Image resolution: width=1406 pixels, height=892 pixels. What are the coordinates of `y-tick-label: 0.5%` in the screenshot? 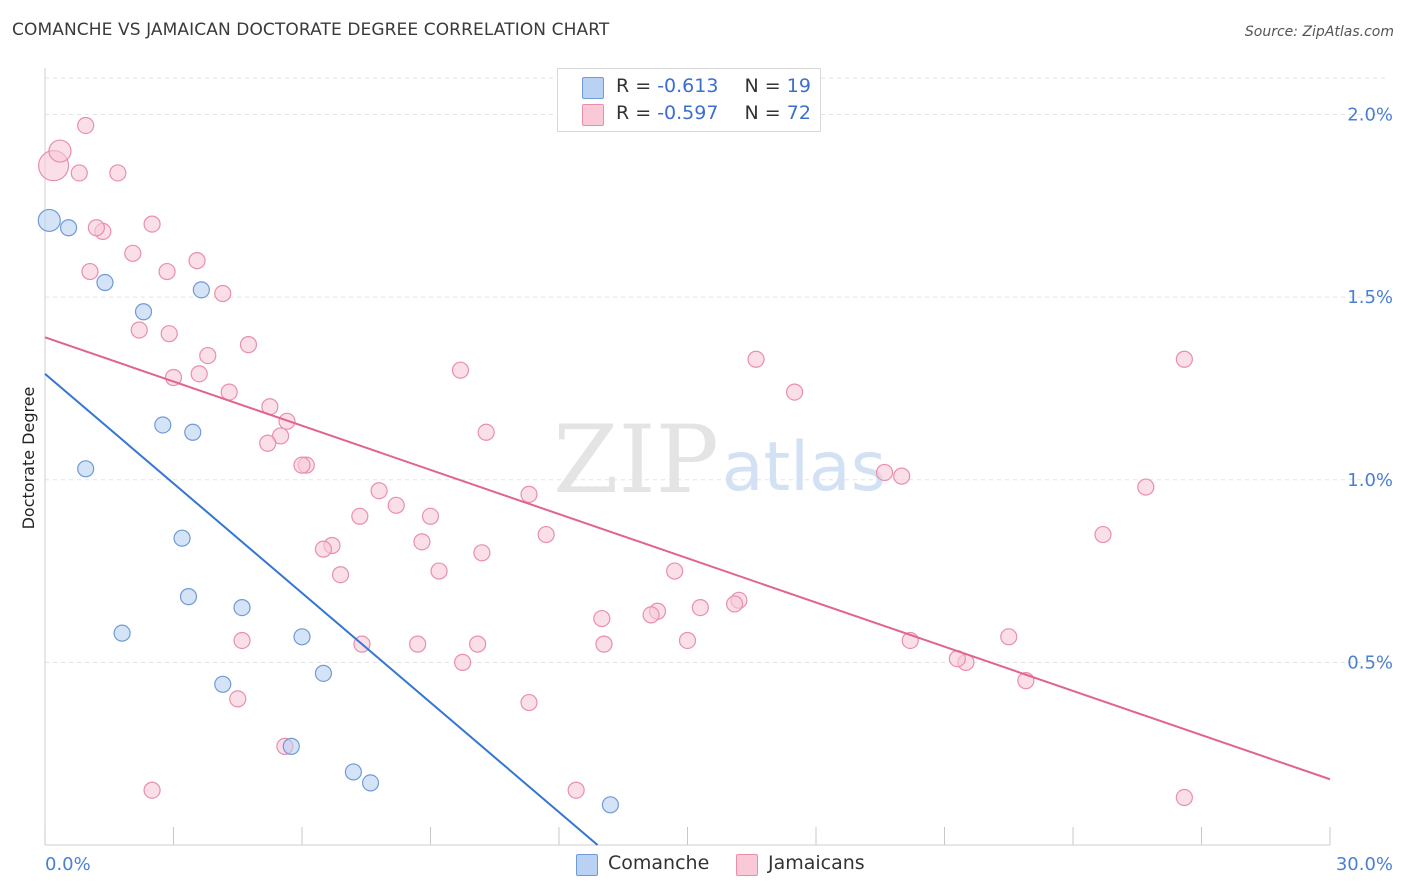 It's located at (1370, 662).